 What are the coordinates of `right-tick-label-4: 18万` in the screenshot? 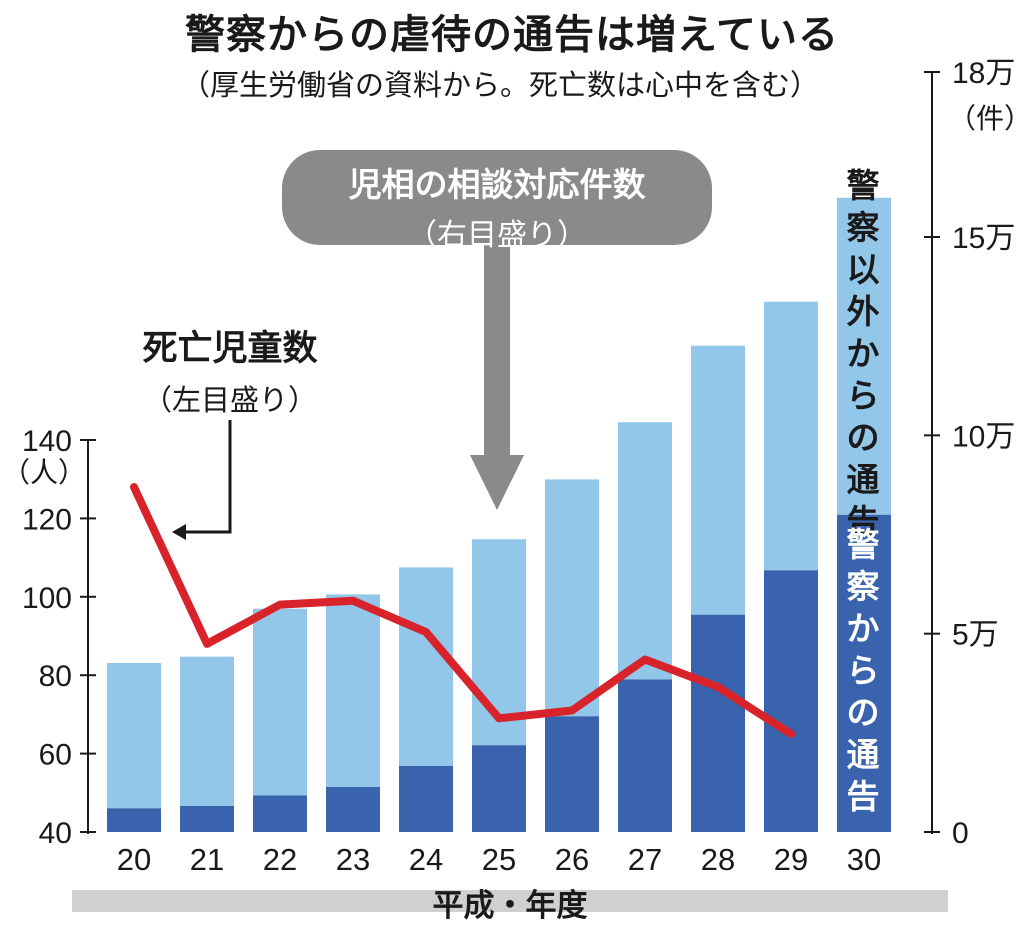 It's located at (983, 73).